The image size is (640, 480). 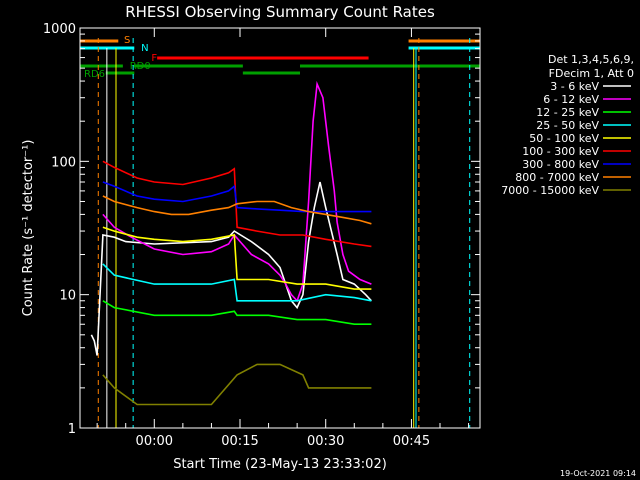 I want to click on legend-header-line: FDecim 1, Att 0, so click(x=591, y=73).